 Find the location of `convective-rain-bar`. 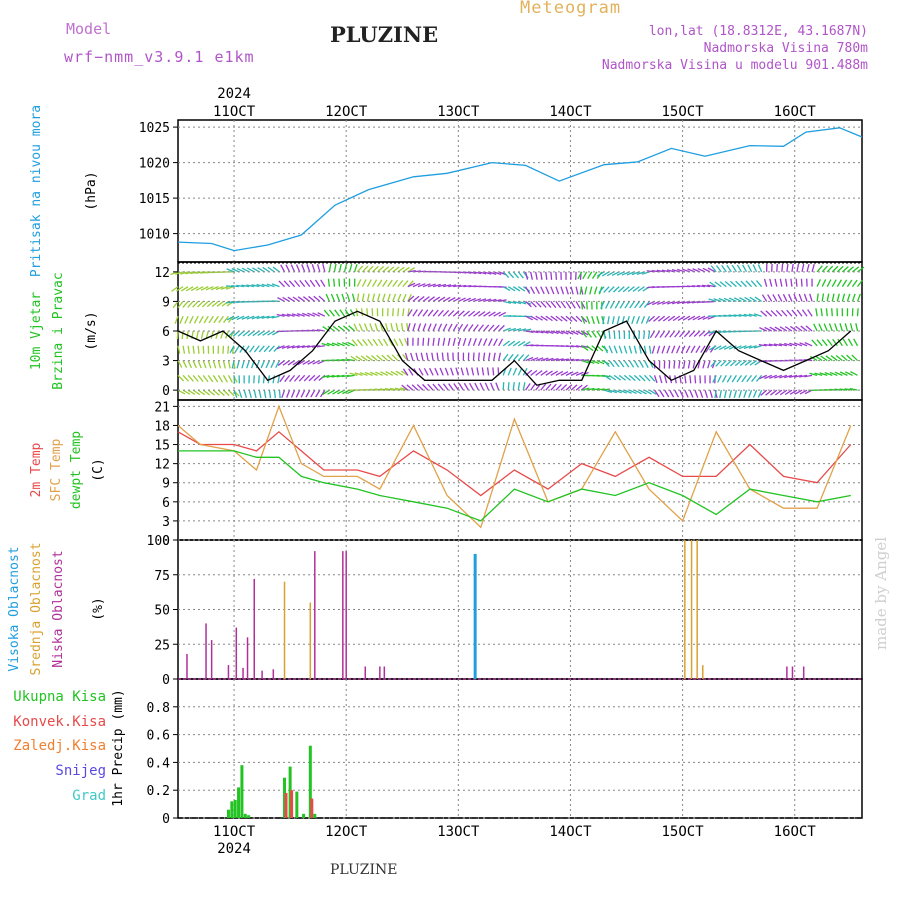

convective-rain-bar is located at coordinates (312, 808).